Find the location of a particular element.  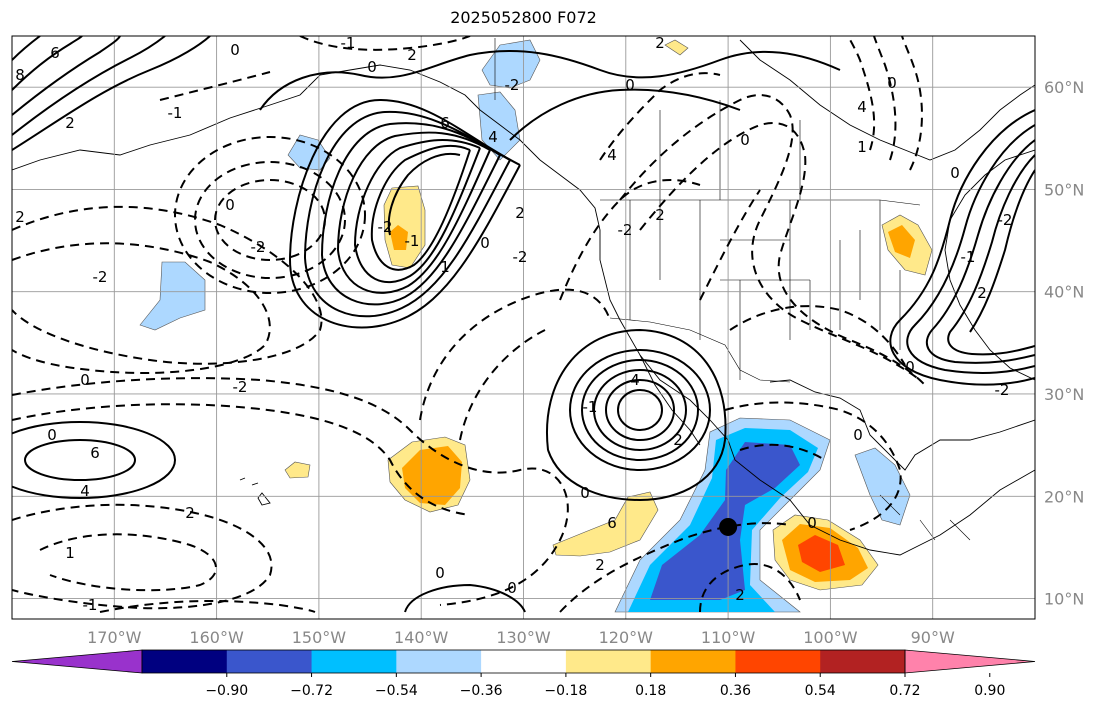

border-us-mexico is located at coordinates (700, 350).